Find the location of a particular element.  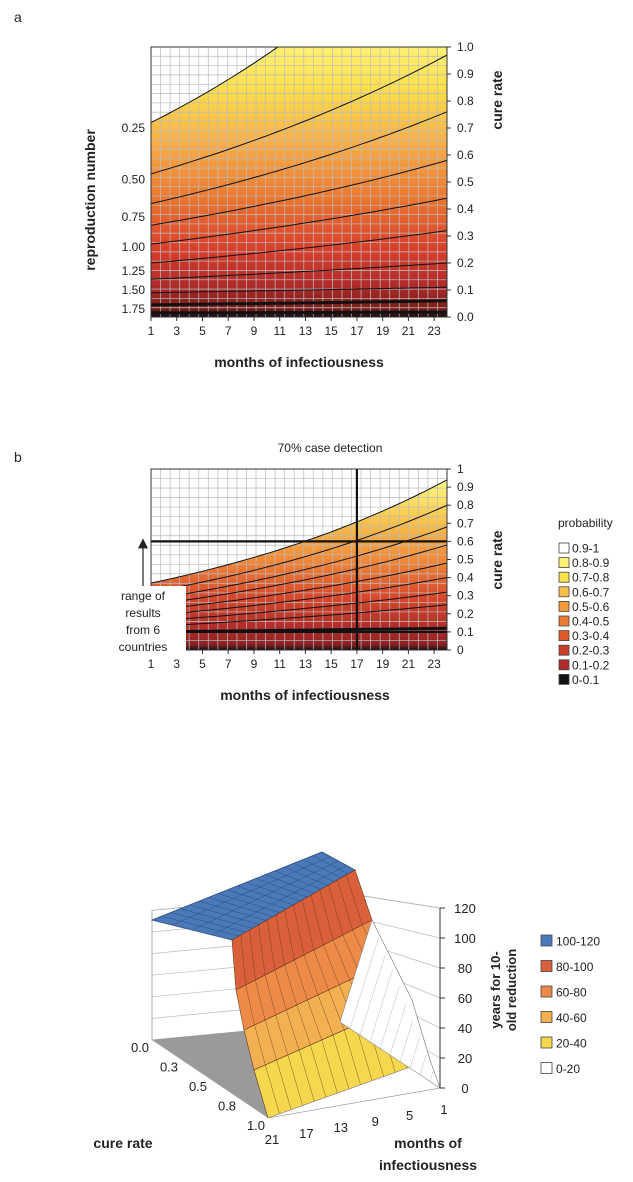

years-legend: 100-120 80-100 60-80 40-60 20-40 0-20 is located at coordinates (570, 1005).